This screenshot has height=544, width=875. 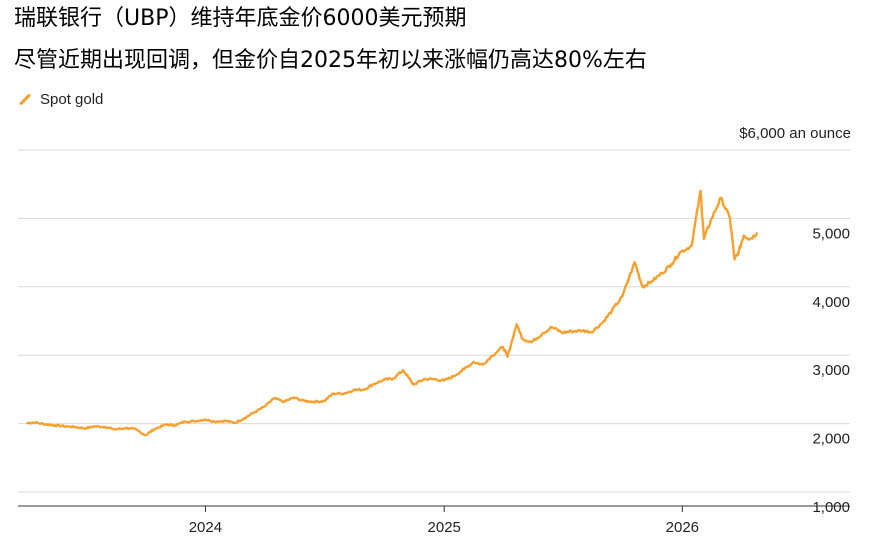 I want to click on x-tick-label-2026: 2026, so click(x=682, y=527).